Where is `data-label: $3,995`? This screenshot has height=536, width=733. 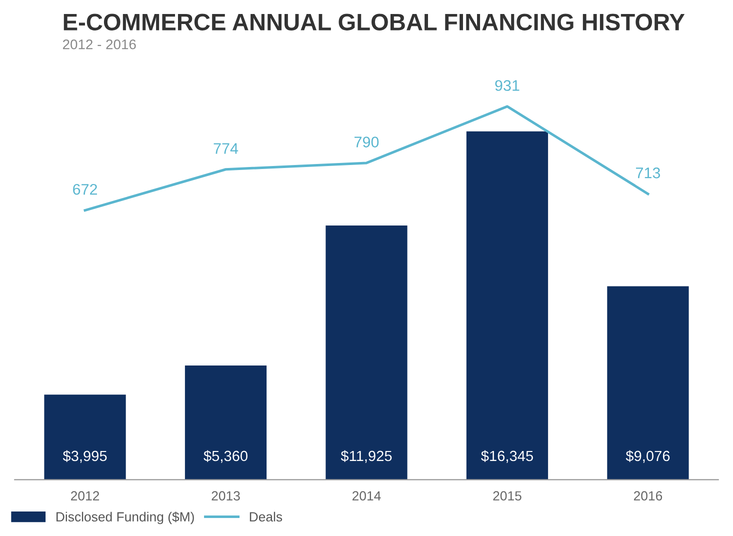 data-label: $3,995 is located at coordinates (84, 456).